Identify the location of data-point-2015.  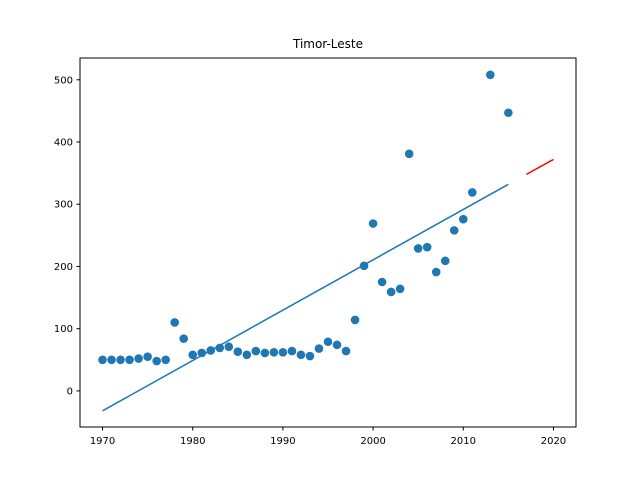
(508, 113).